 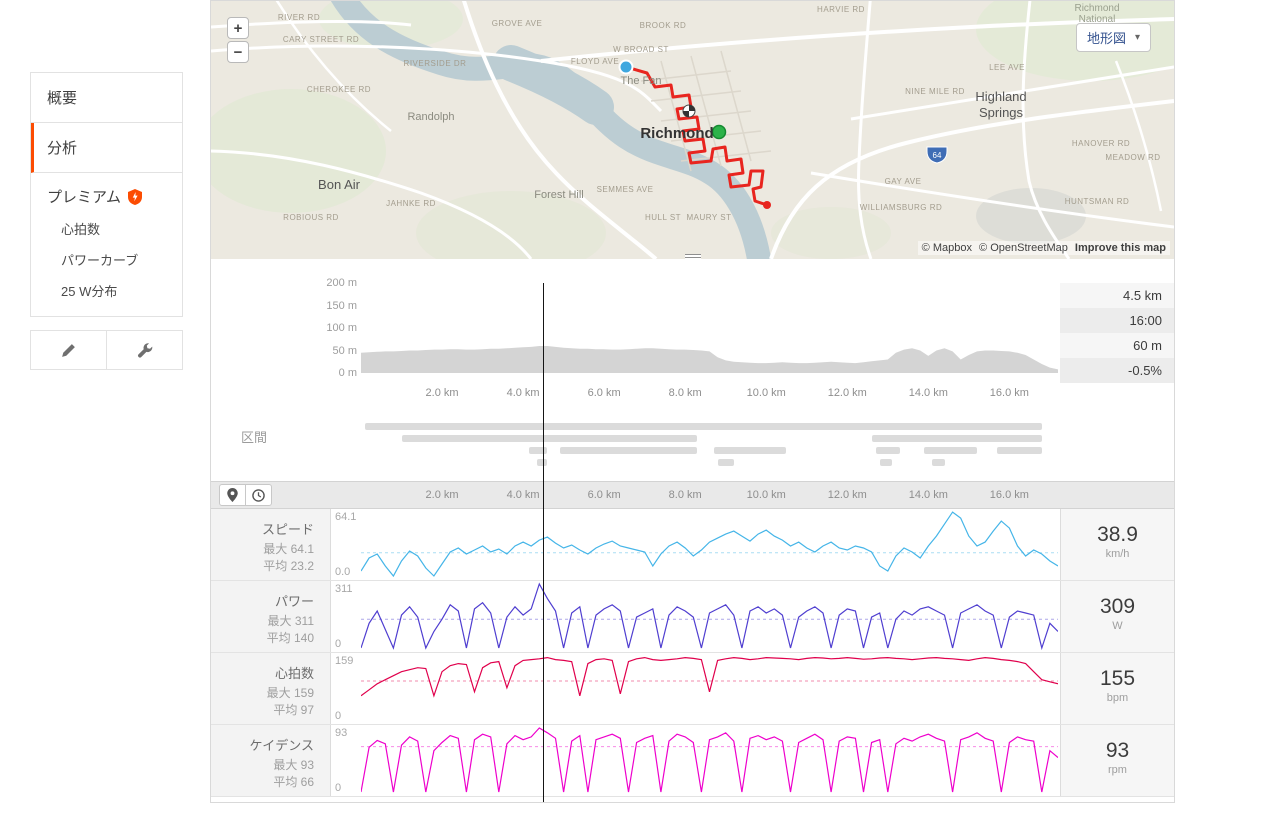 What do you see at coordinates (294, 673) in the screenshot?
I see `chart-title: 心拍数` at bounding box center [294, 673].